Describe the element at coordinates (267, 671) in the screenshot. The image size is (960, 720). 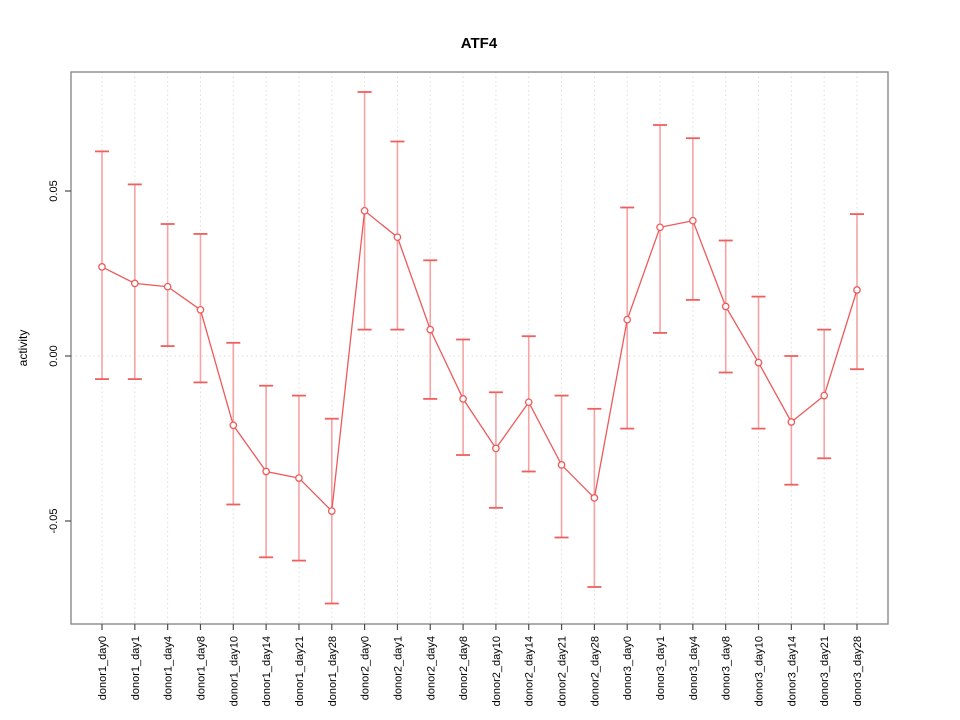
I see `x-tick-label: donor1_day14` at that location.